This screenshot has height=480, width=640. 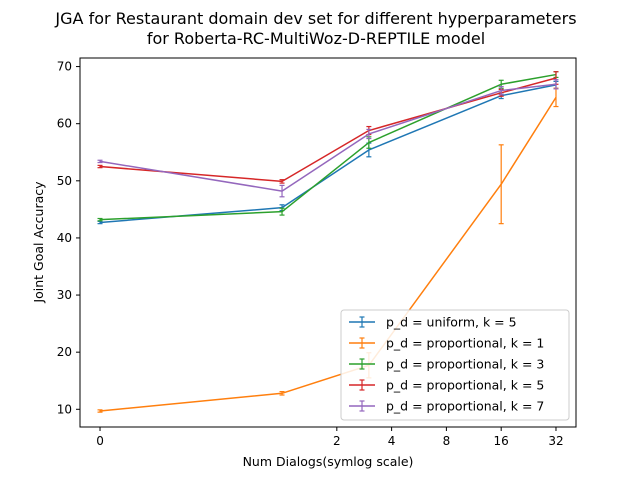 What do you see at coordinates (465, 385) in the screenshot?
I see `legend-label: p_d = proportional, k = 5` at bounding box center [465, 385].